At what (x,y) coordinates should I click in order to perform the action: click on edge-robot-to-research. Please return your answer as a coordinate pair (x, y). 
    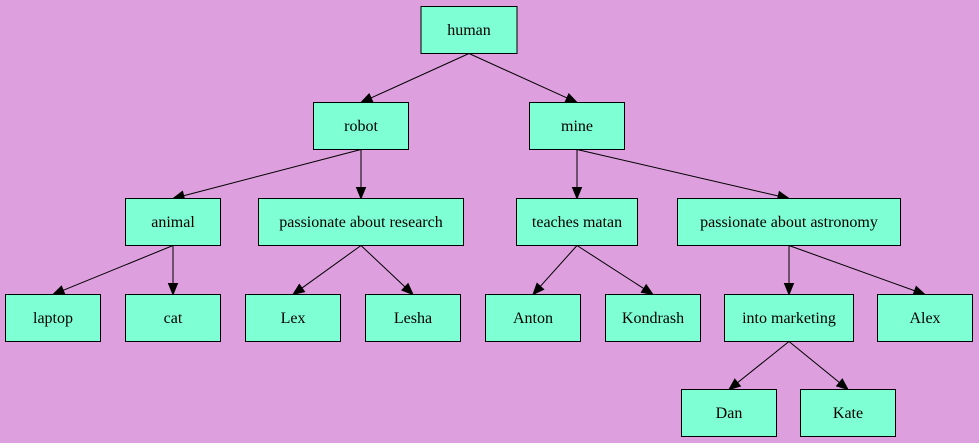
    Looking at the image, I should click on (361, 174).